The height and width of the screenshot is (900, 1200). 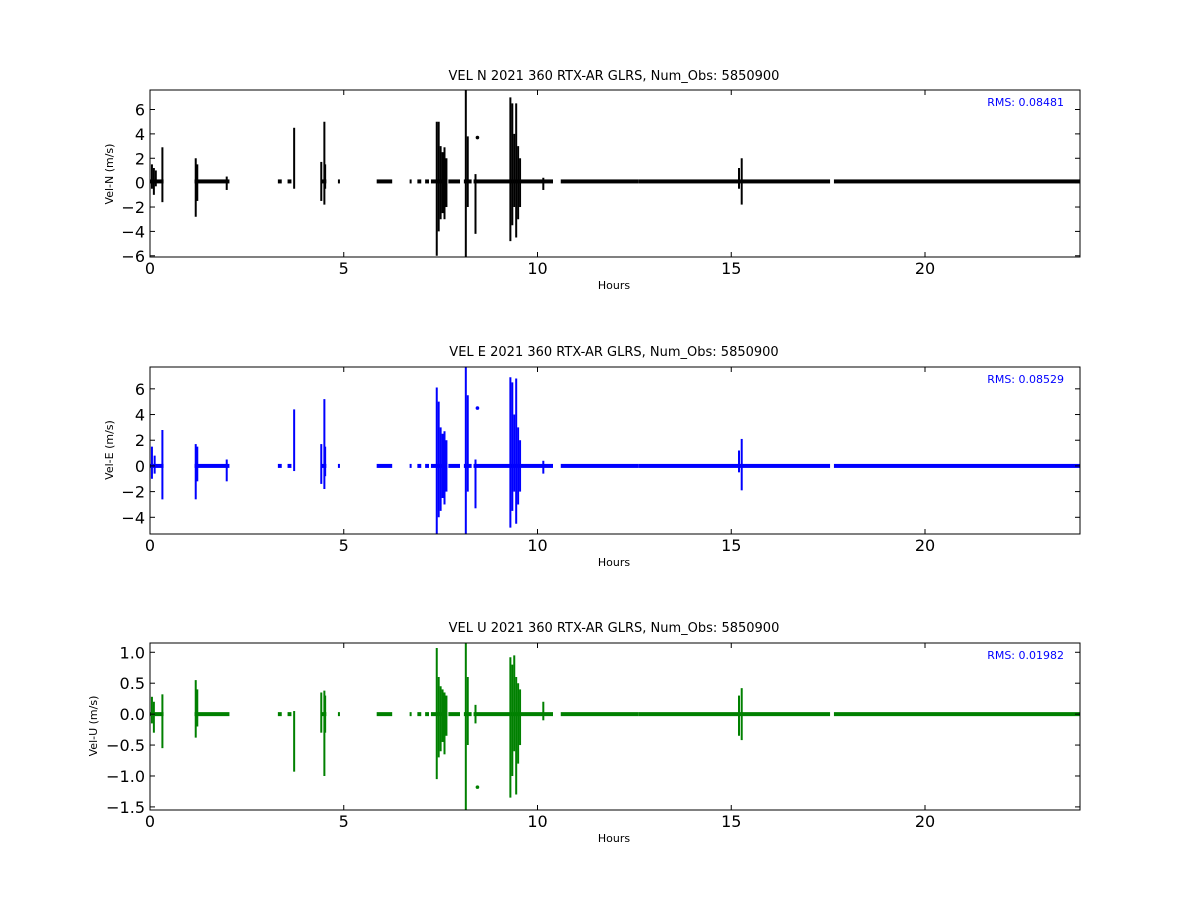 I want to click on y-tick-label: −0.5, so click(x=125, y=745).